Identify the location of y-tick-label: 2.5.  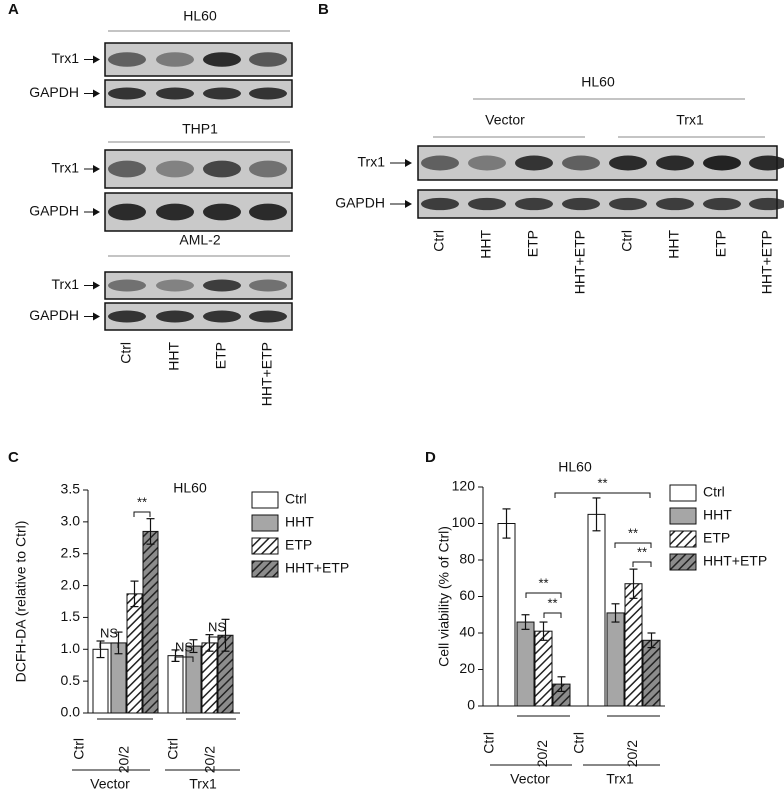
(71, 552).